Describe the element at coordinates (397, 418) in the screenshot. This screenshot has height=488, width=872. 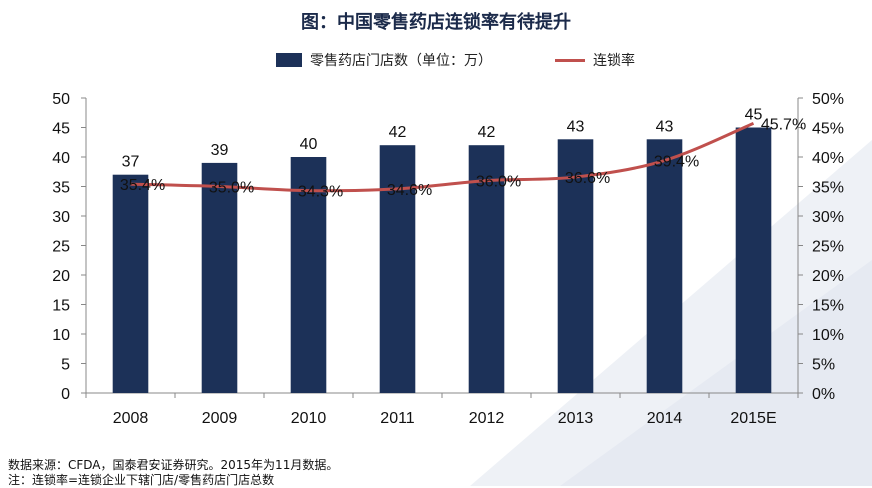
I see `x-tick-label: 2011` at that location.